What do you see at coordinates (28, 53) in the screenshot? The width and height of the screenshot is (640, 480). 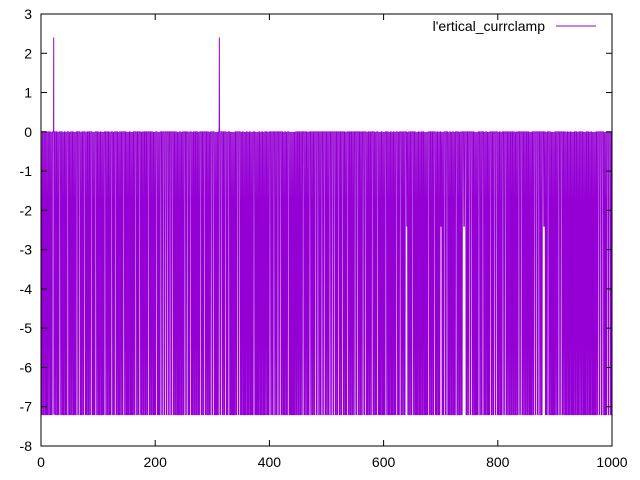 I see `y-tick-label: 2` at bounding box center [28, 53].